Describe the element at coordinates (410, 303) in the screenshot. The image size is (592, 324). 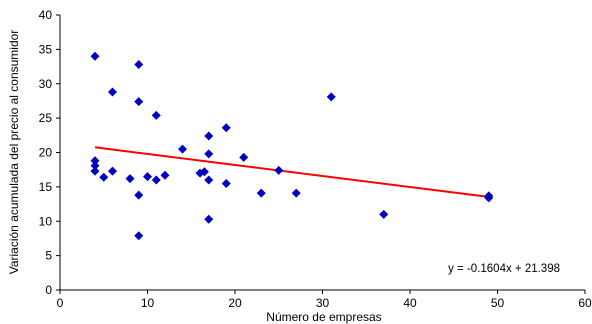
I see `x-tick-label: 40` at that location.